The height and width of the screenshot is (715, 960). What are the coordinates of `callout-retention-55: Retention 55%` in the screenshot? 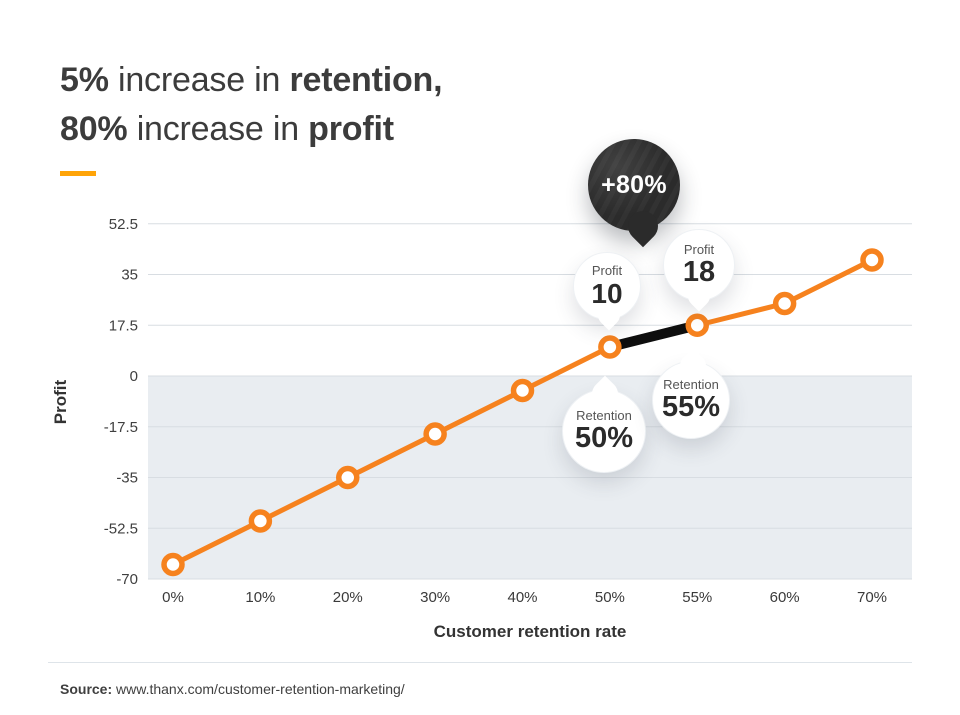 It's located at (691, 393).